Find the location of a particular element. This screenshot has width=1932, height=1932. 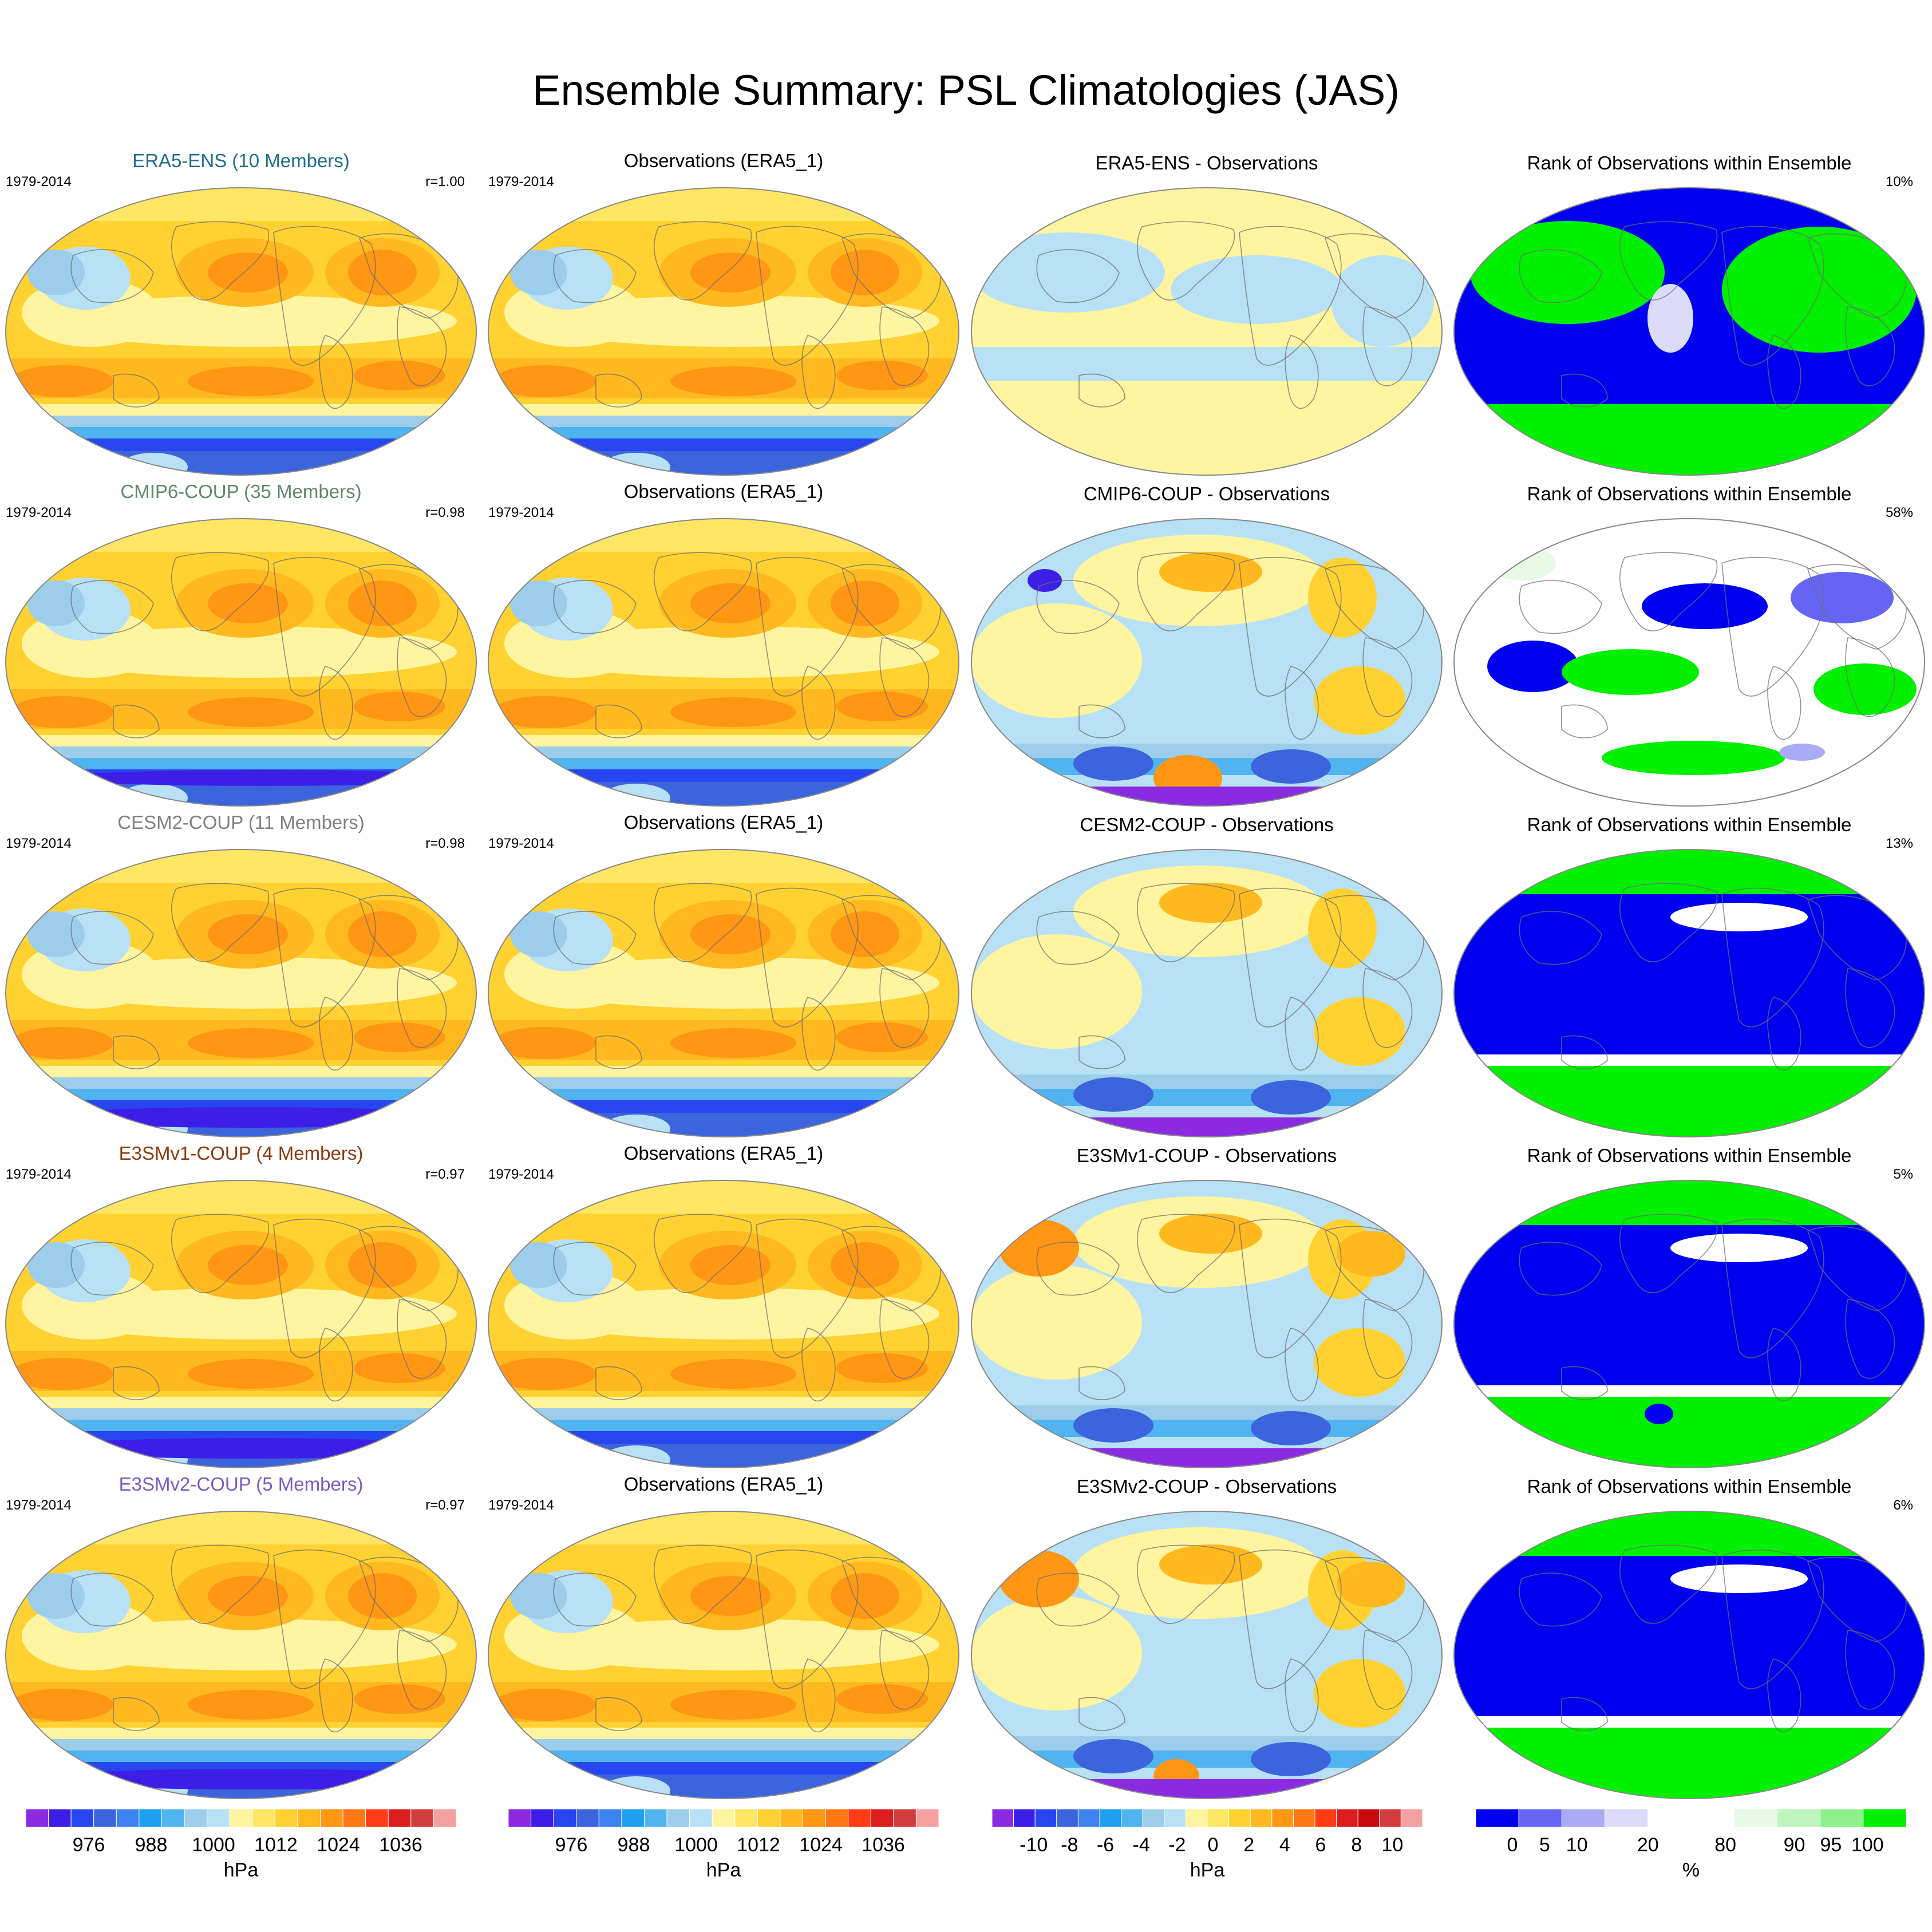

colorbar-tick-label: 0 is located at coordinates (1213, 1845).